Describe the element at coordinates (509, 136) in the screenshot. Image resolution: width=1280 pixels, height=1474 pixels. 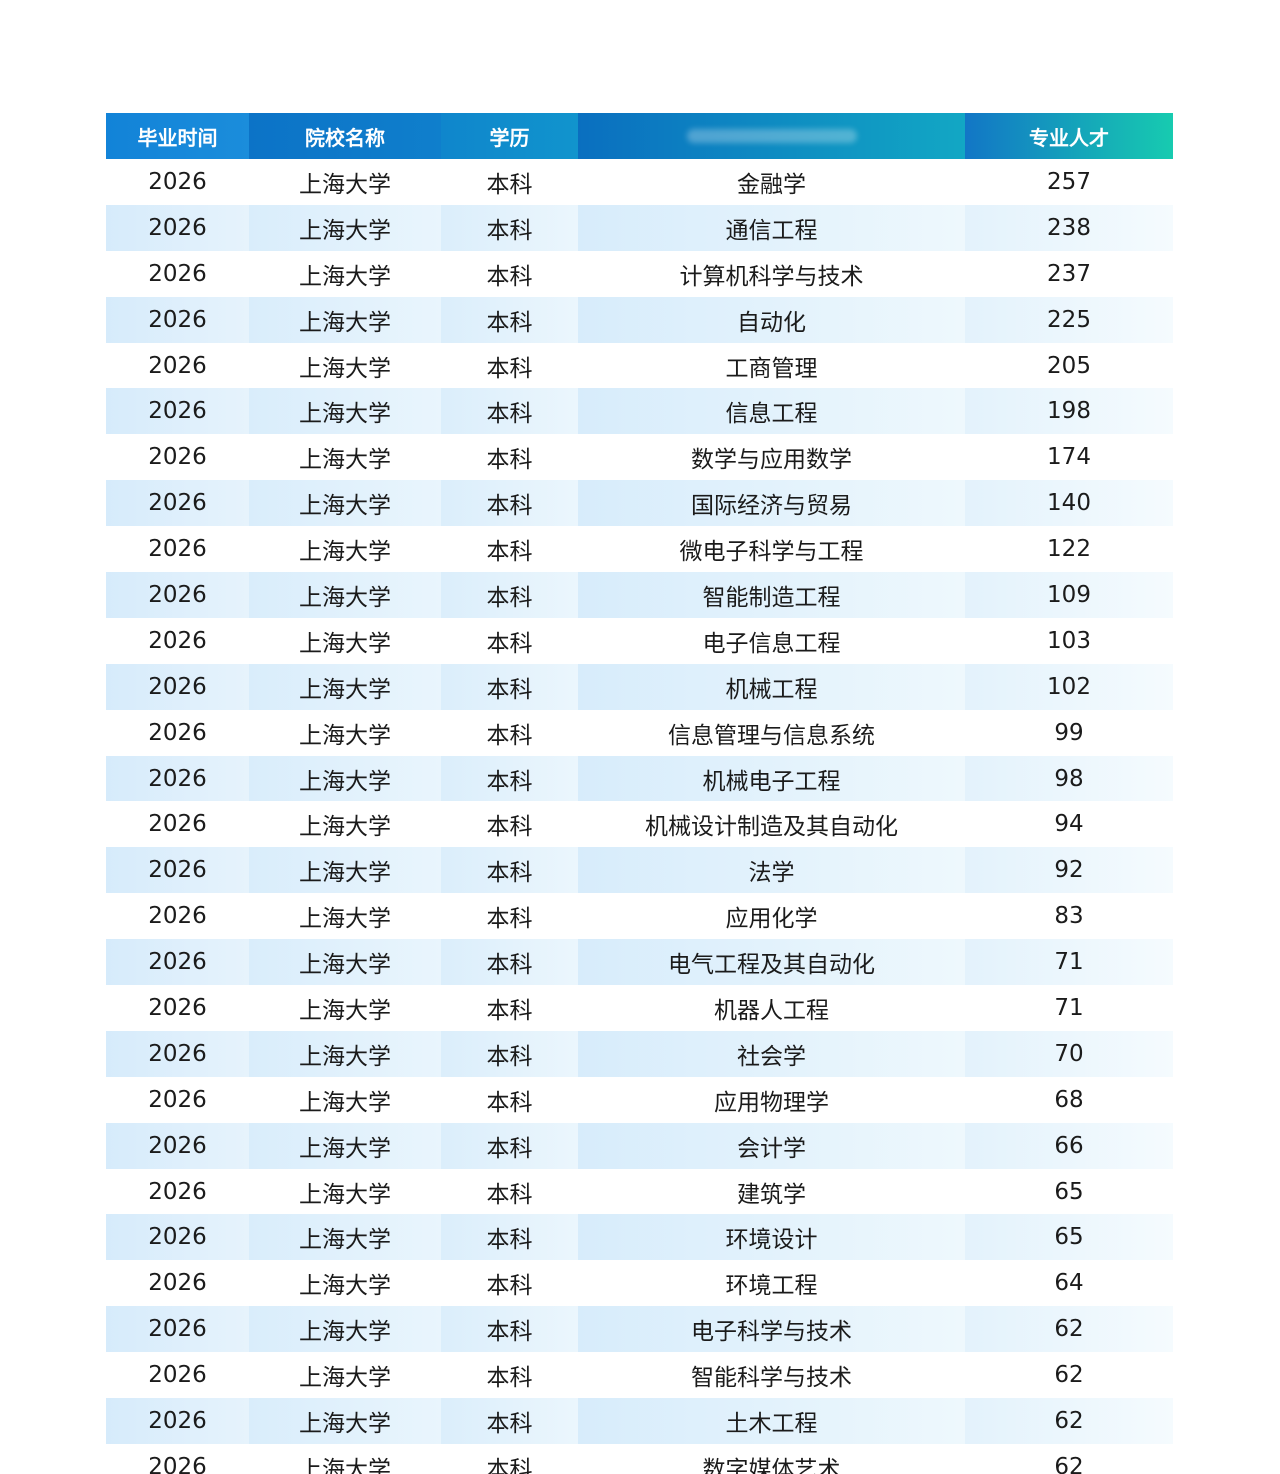
I see `header-degree: 学历` at that location.